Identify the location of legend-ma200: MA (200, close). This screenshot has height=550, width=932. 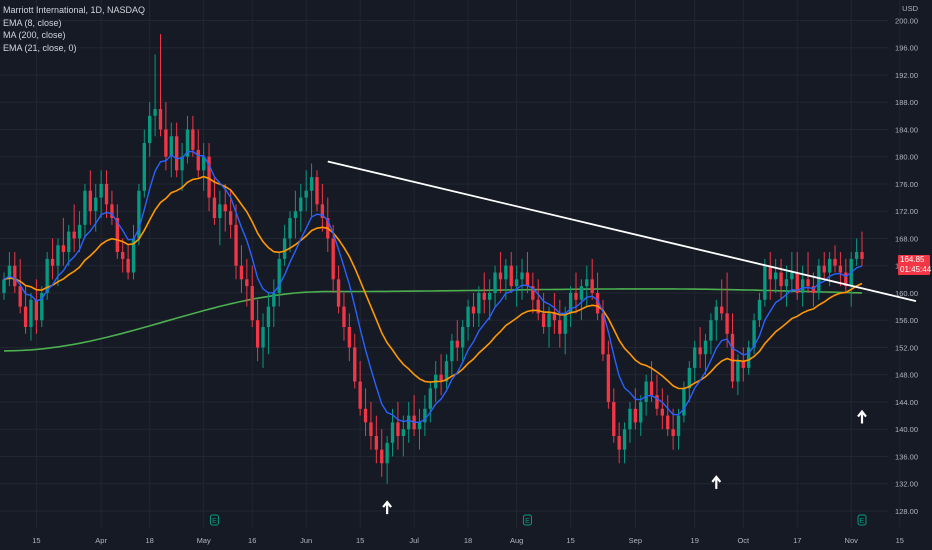
(34, 35).